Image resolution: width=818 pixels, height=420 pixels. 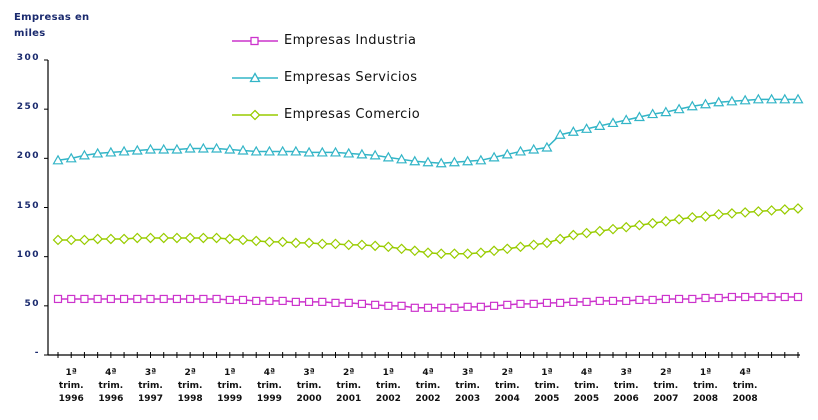 I want to click on y-tick-label: 200, so click(x=28, y=156).